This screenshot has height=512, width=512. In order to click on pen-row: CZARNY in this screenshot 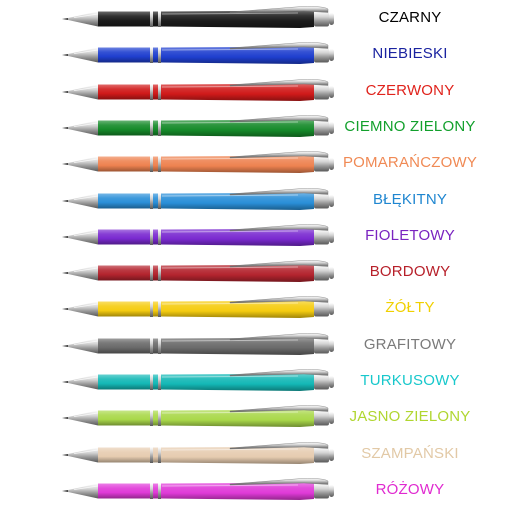, I will do `click(256, 18)`.